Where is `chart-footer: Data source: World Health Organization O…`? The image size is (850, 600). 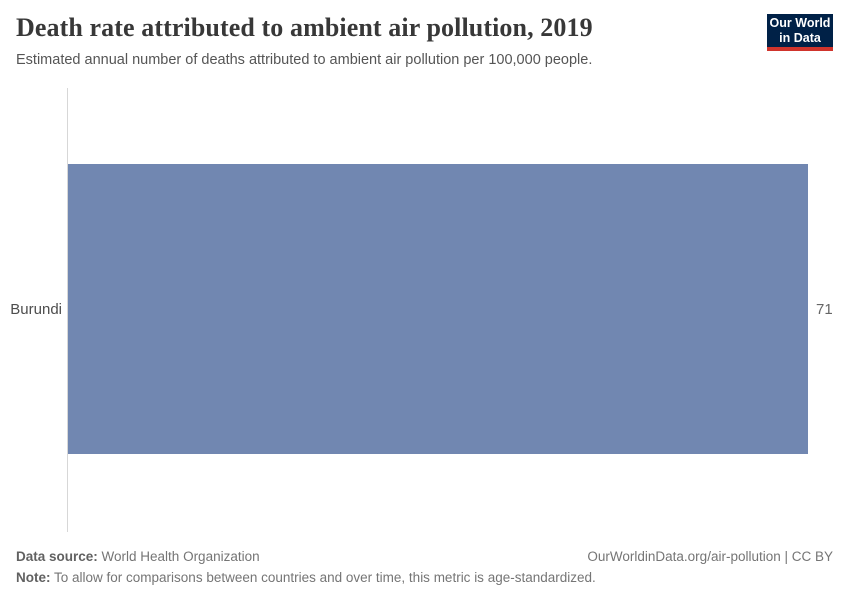 chart-footer: Data source: World Health Organization O… is located at coordinates (424, 568).